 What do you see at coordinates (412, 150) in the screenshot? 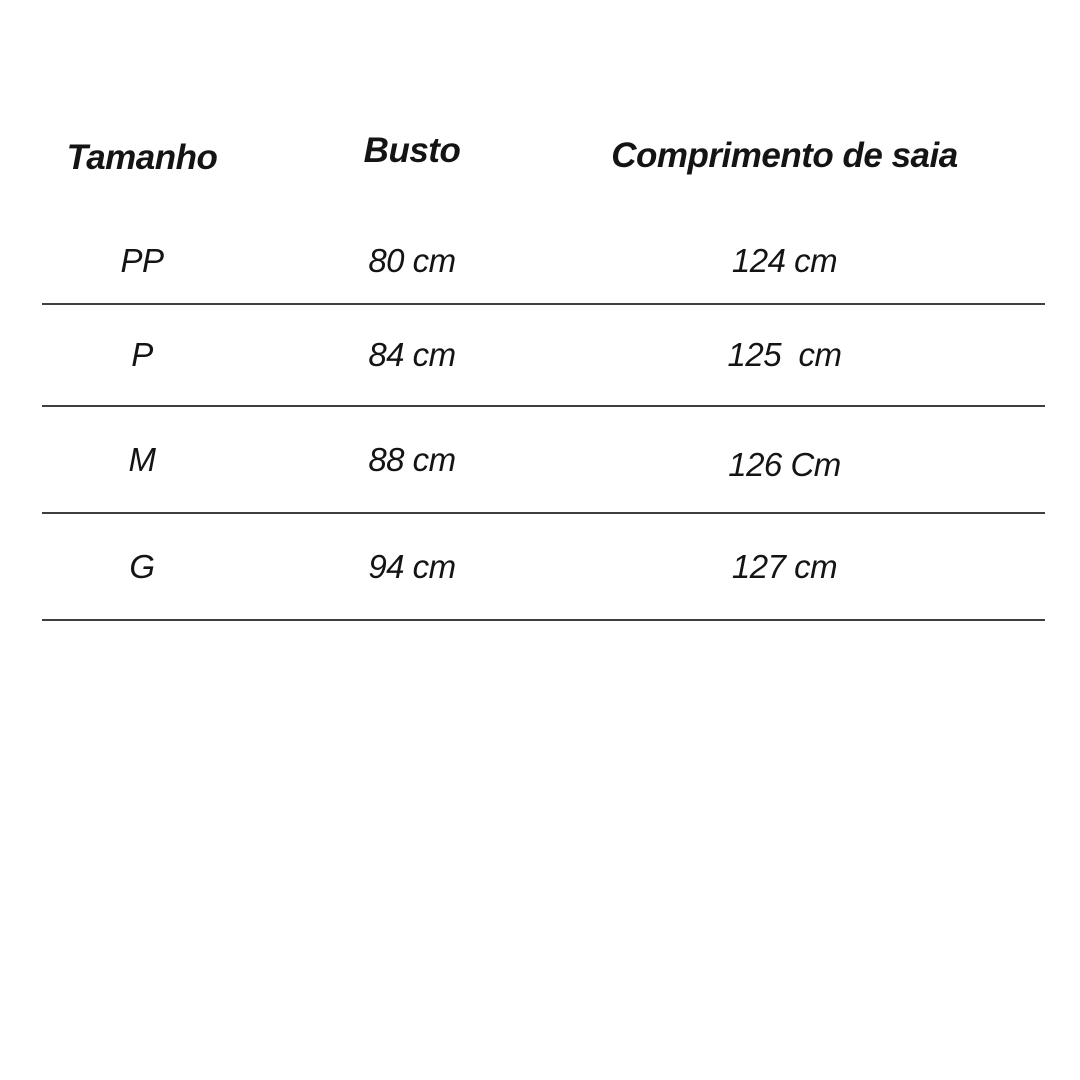
I see `column-header-busto: Busto` at bounding box center [412, 150].